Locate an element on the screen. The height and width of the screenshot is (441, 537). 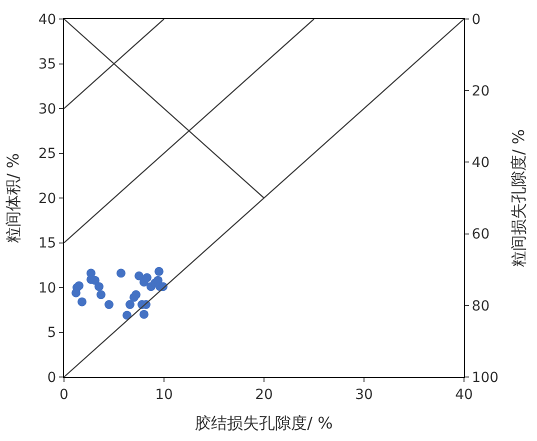
x-tick-label: 0 is located at coordinates (64, 394).